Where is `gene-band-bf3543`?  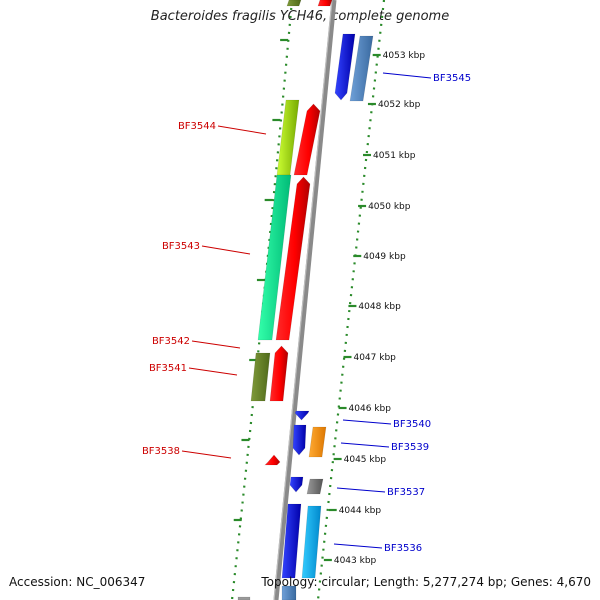
gene-band-bf3543 is located at coordinates (274, 257).